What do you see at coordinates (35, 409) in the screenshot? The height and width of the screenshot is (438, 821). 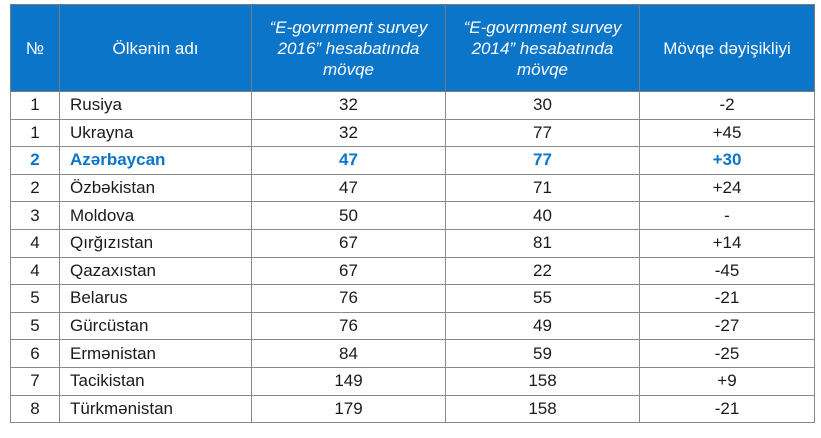 I see `row-num: 8` at bounding box center [35, 409].